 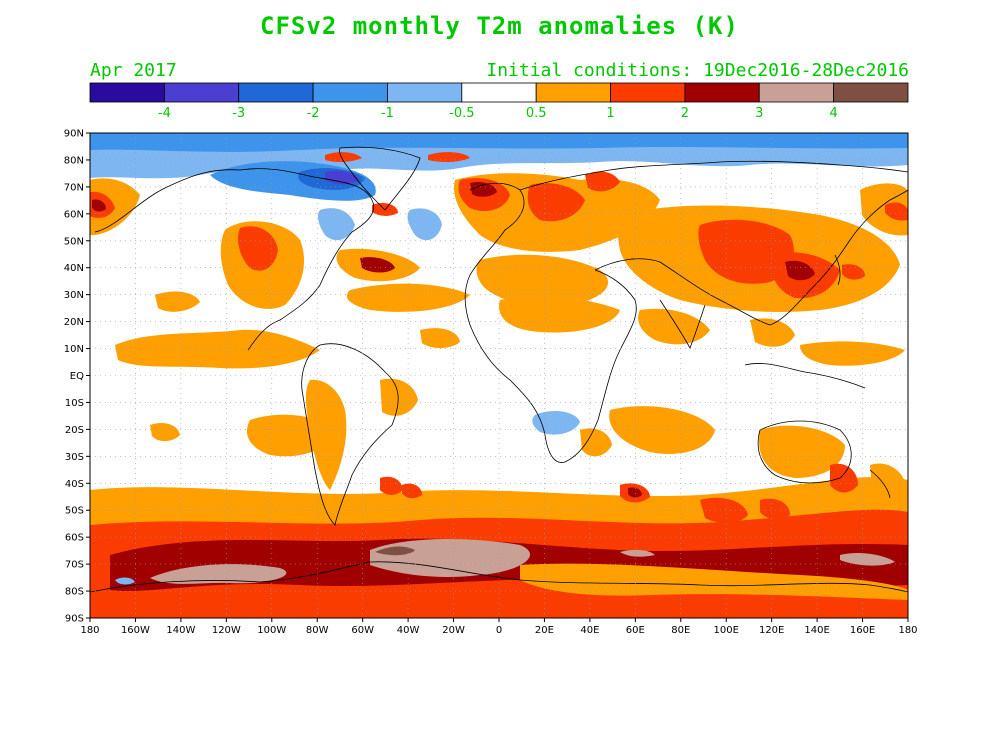 What do you see at coordinates (449, 157) in the screenshot?
I see `svalbard-red` at bounding box center [449, 157].